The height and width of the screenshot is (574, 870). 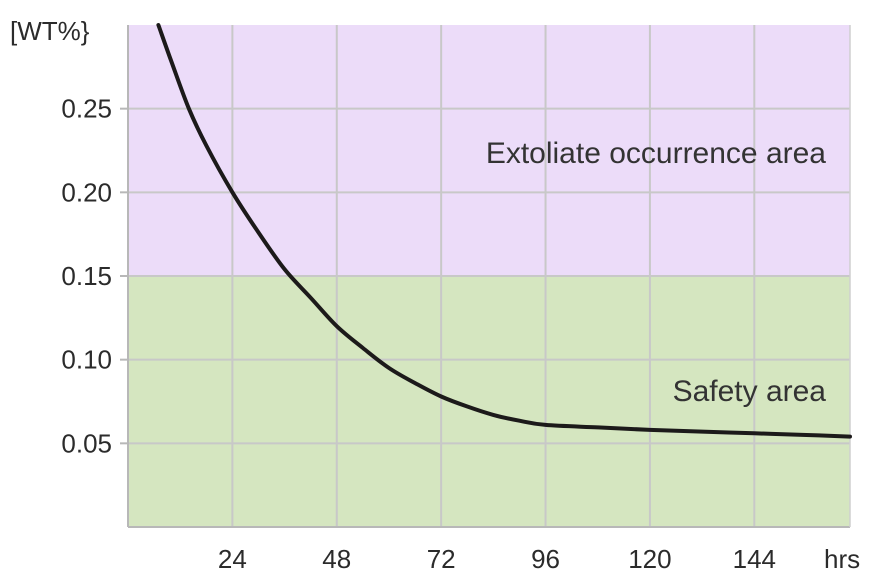 I want to click on x-tick-label: 24, so click(x=232, y=559).